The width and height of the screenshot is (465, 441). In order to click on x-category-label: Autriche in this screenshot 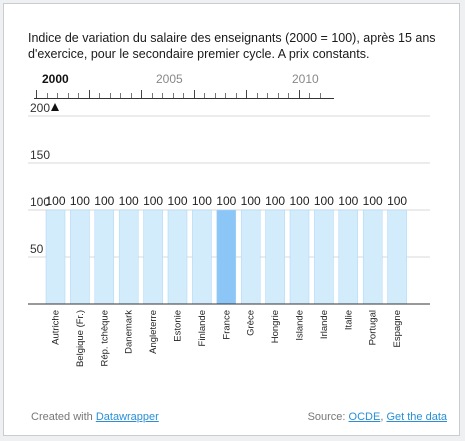, I will do `click(56, 327)`.